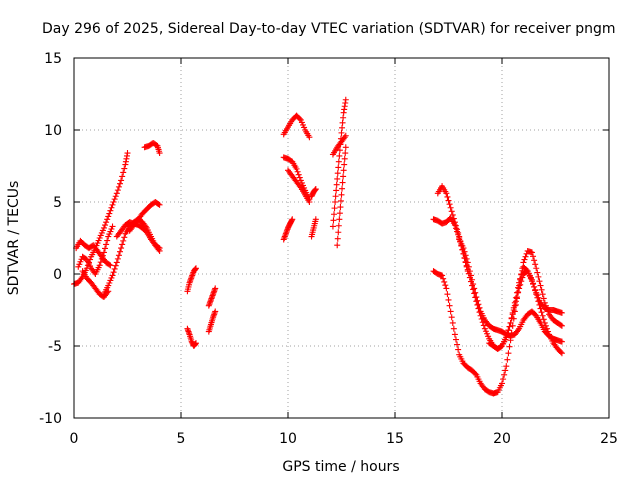 This screenshot has height=480, width=640. Describe the element at coordinates (296, 126) in the screenshot. I see `series-t14` at that location.